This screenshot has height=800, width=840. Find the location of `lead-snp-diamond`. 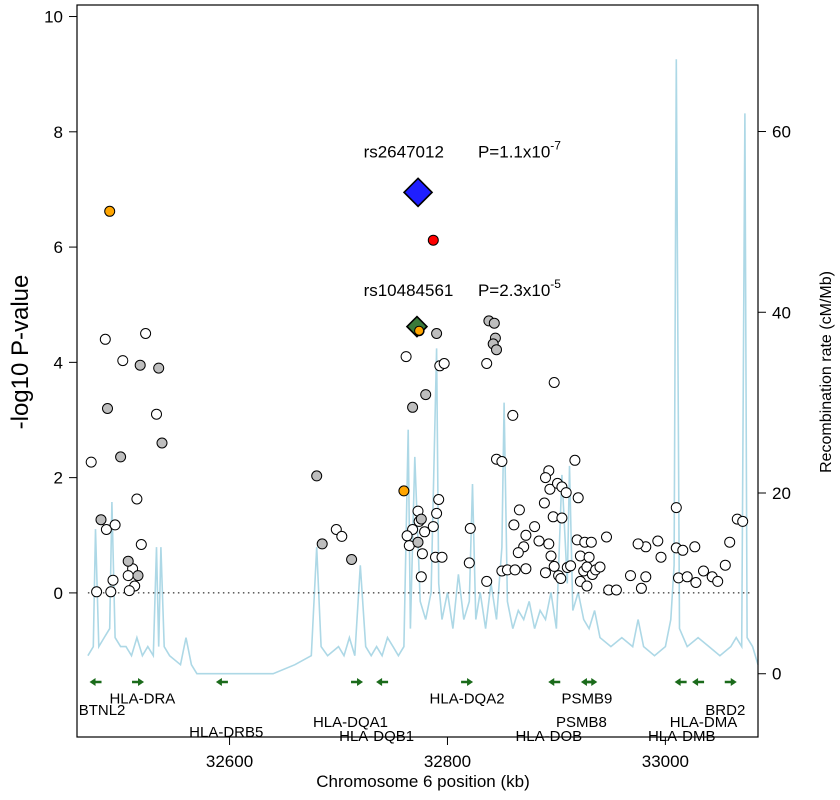

lead-snp-diamond is located at coordinates (418, 192).